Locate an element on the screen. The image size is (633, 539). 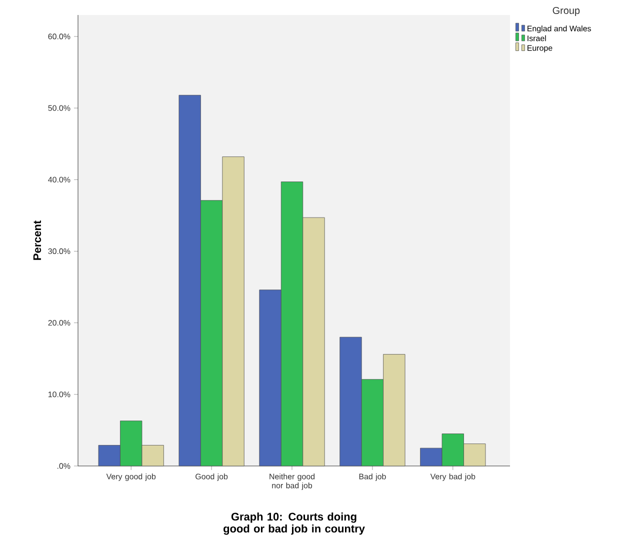
text: Graph 10: Courts doing good or bad job in country is located at coordinates (294, 523).